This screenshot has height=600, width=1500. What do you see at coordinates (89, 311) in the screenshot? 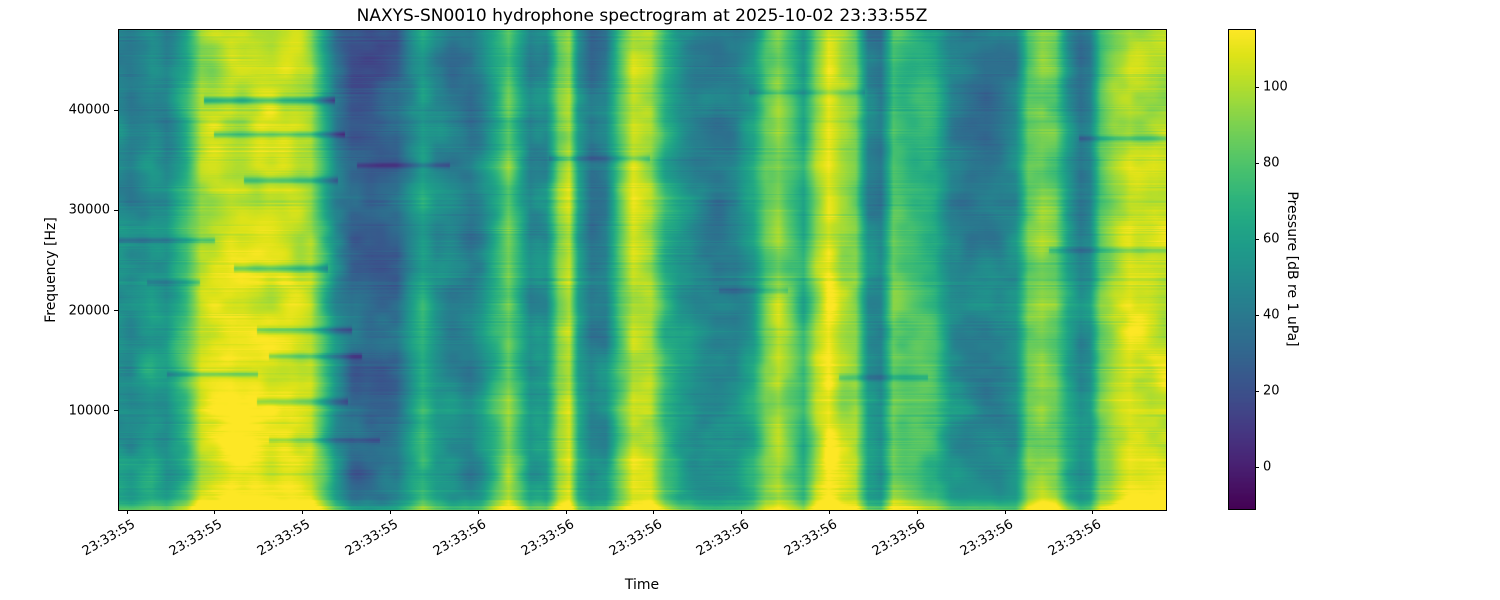
I see `y-tick-label: 20000` at bounding box center [89, 311].